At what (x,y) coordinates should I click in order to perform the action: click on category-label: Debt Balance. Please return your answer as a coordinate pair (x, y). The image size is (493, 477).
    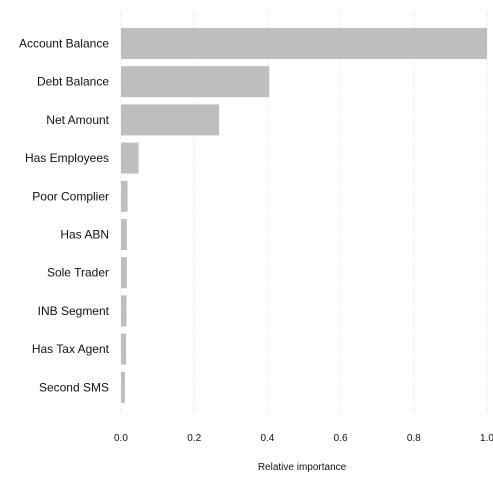
    Looking at the image, I should click on (73, 82).